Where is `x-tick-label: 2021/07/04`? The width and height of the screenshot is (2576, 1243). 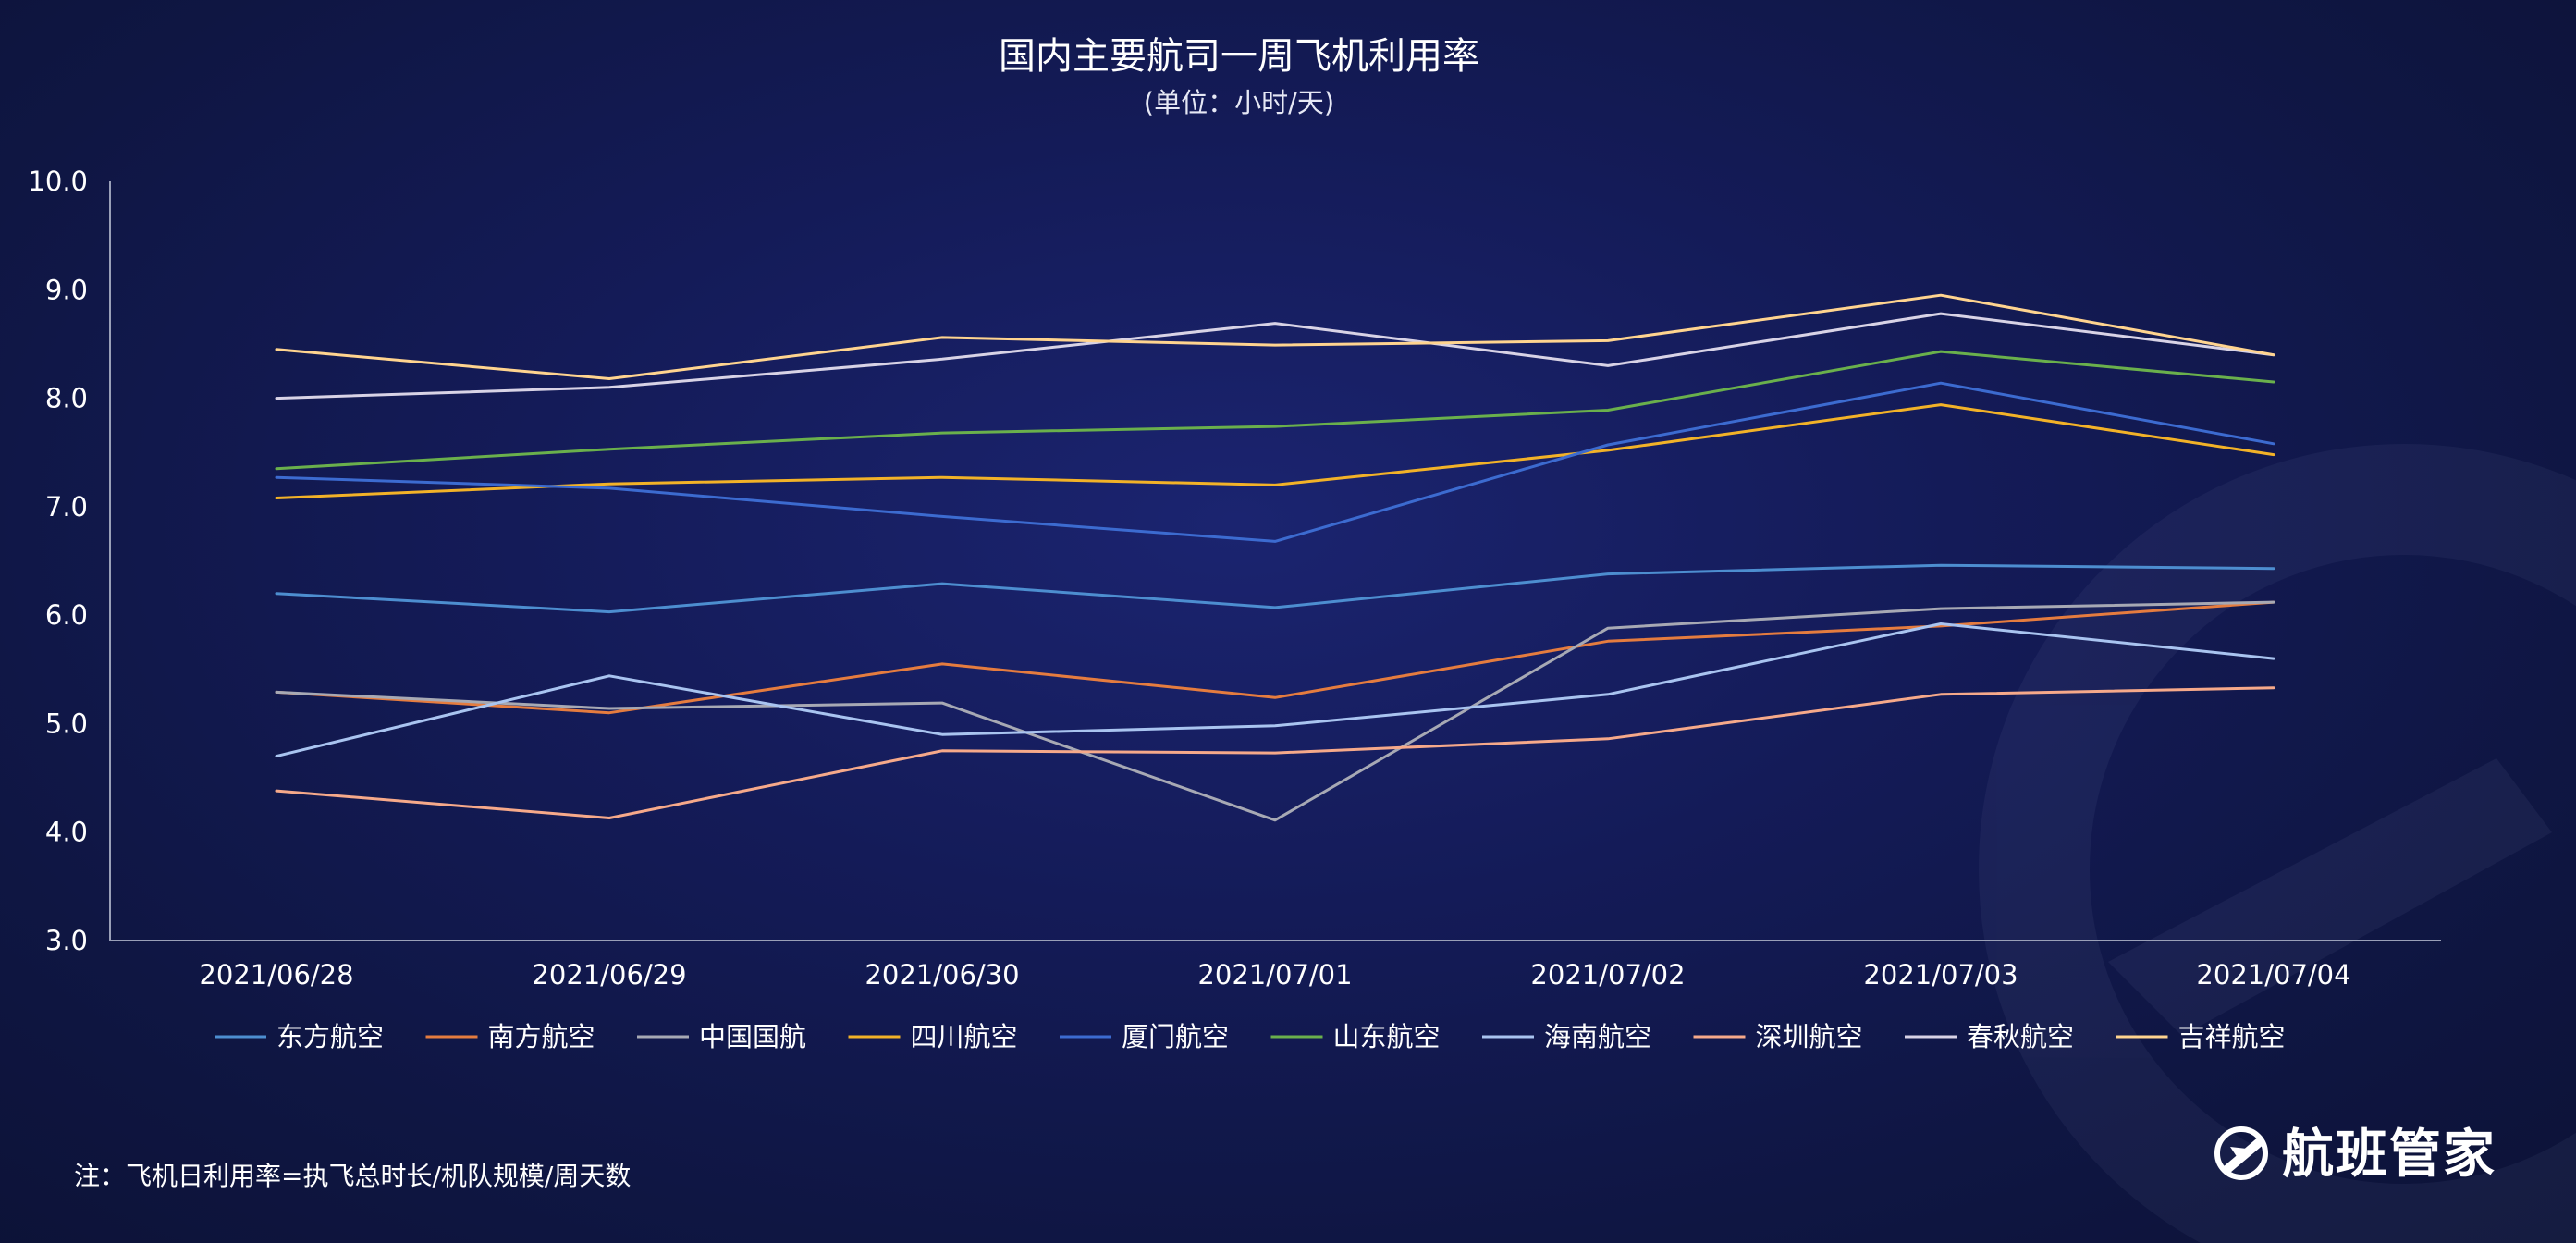
x-tick-label: 2021/07/04 is located at coordinates (2273, 975).